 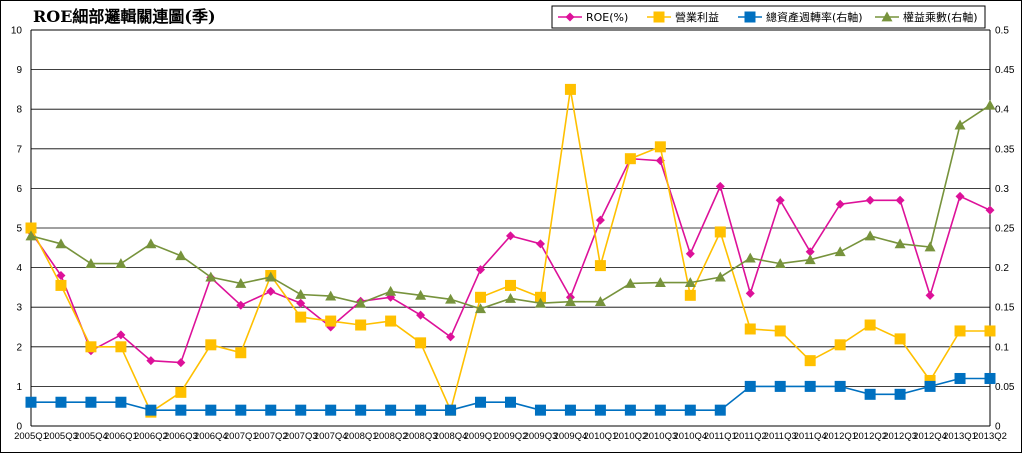 What do you see at coordinates (19, 347) in the screenshot?
I see `left-tick-label: 2` at bounding box center [19, 347].